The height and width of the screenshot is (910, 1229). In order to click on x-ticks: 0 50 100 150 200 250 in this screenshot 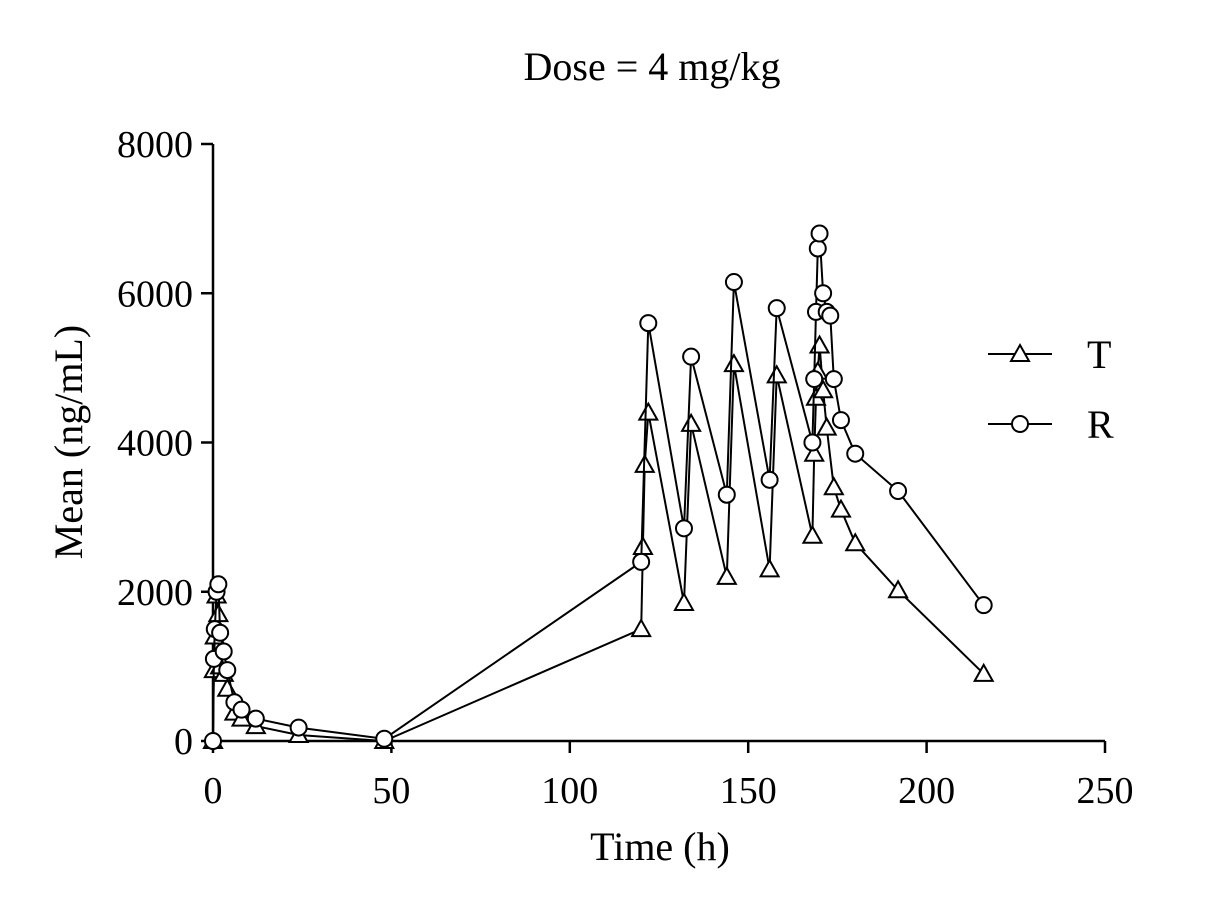, I will do `click(669, 776)`.